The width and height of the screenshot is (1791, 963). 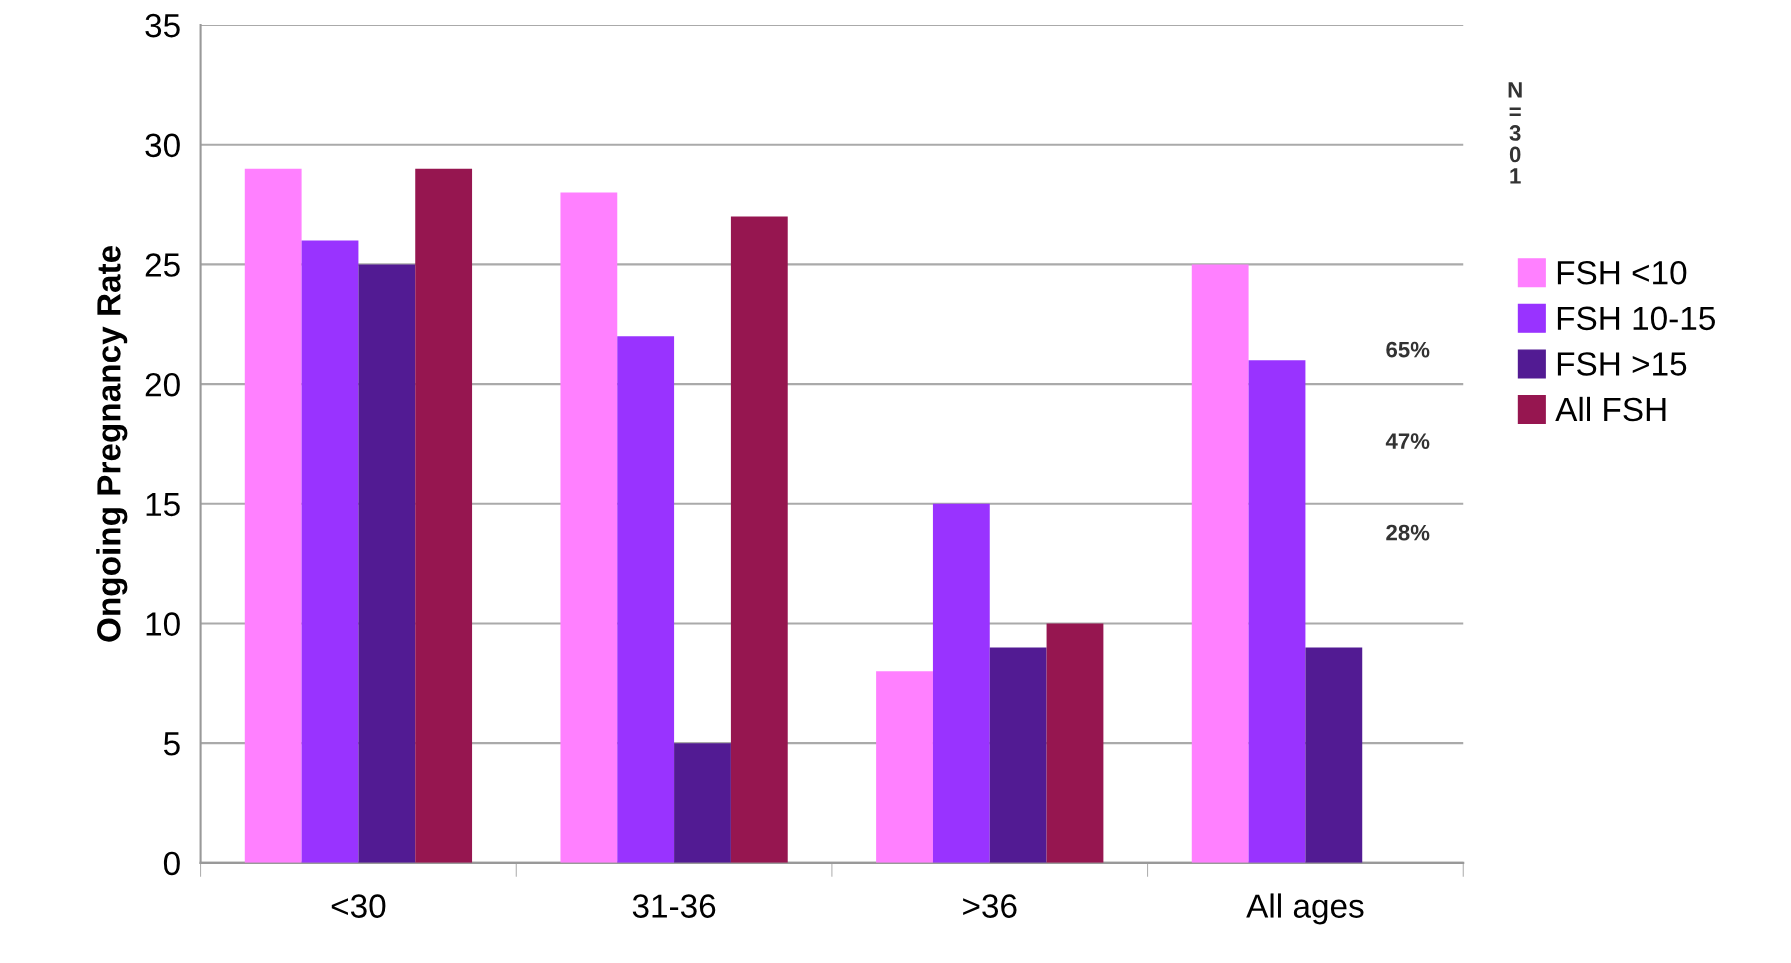 I want to click on y-tick-label: 5, so click(x=171, y=744).